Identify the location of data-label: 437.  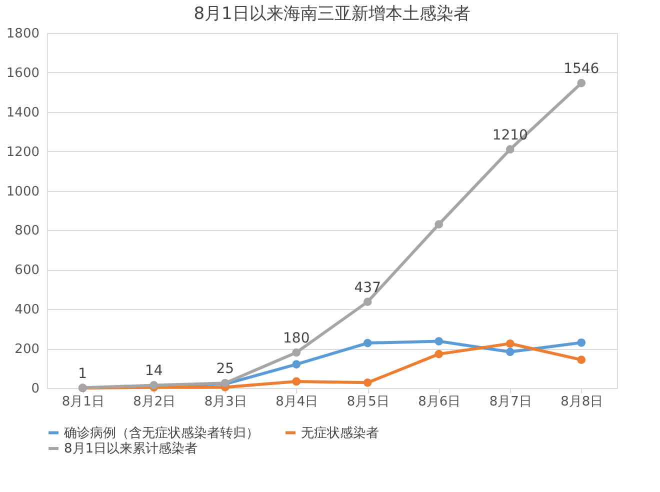
(367, 288).